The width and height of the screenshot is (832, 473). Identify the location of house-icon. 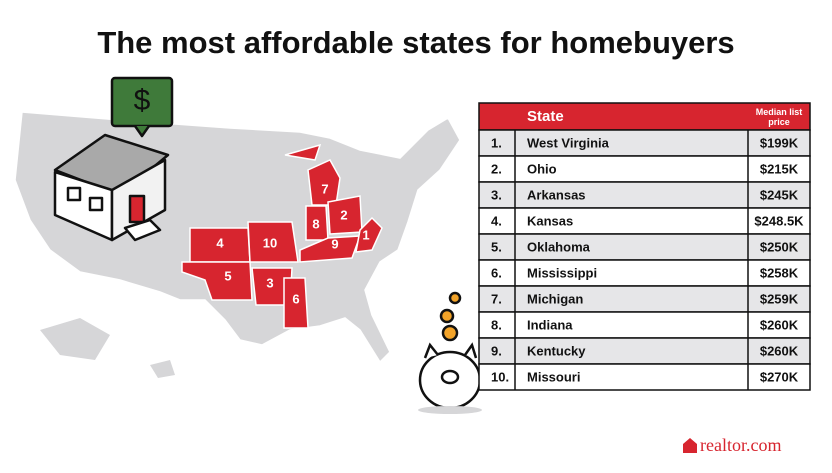
(113, 159).